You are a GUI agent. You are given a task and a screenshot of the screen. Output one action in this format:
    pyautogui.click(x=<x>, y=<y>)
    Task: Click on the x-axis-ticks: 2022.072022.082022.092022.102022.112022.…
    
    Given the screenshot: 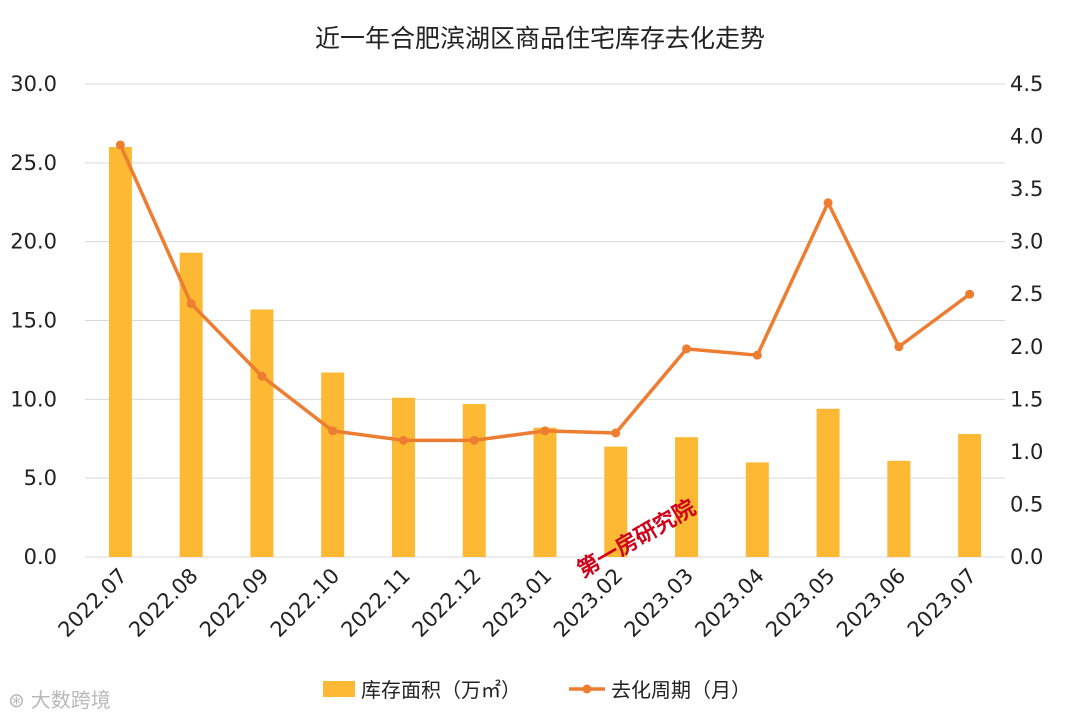 What is the action you would take?
    pyautogui.click(x=518, y=603)
    